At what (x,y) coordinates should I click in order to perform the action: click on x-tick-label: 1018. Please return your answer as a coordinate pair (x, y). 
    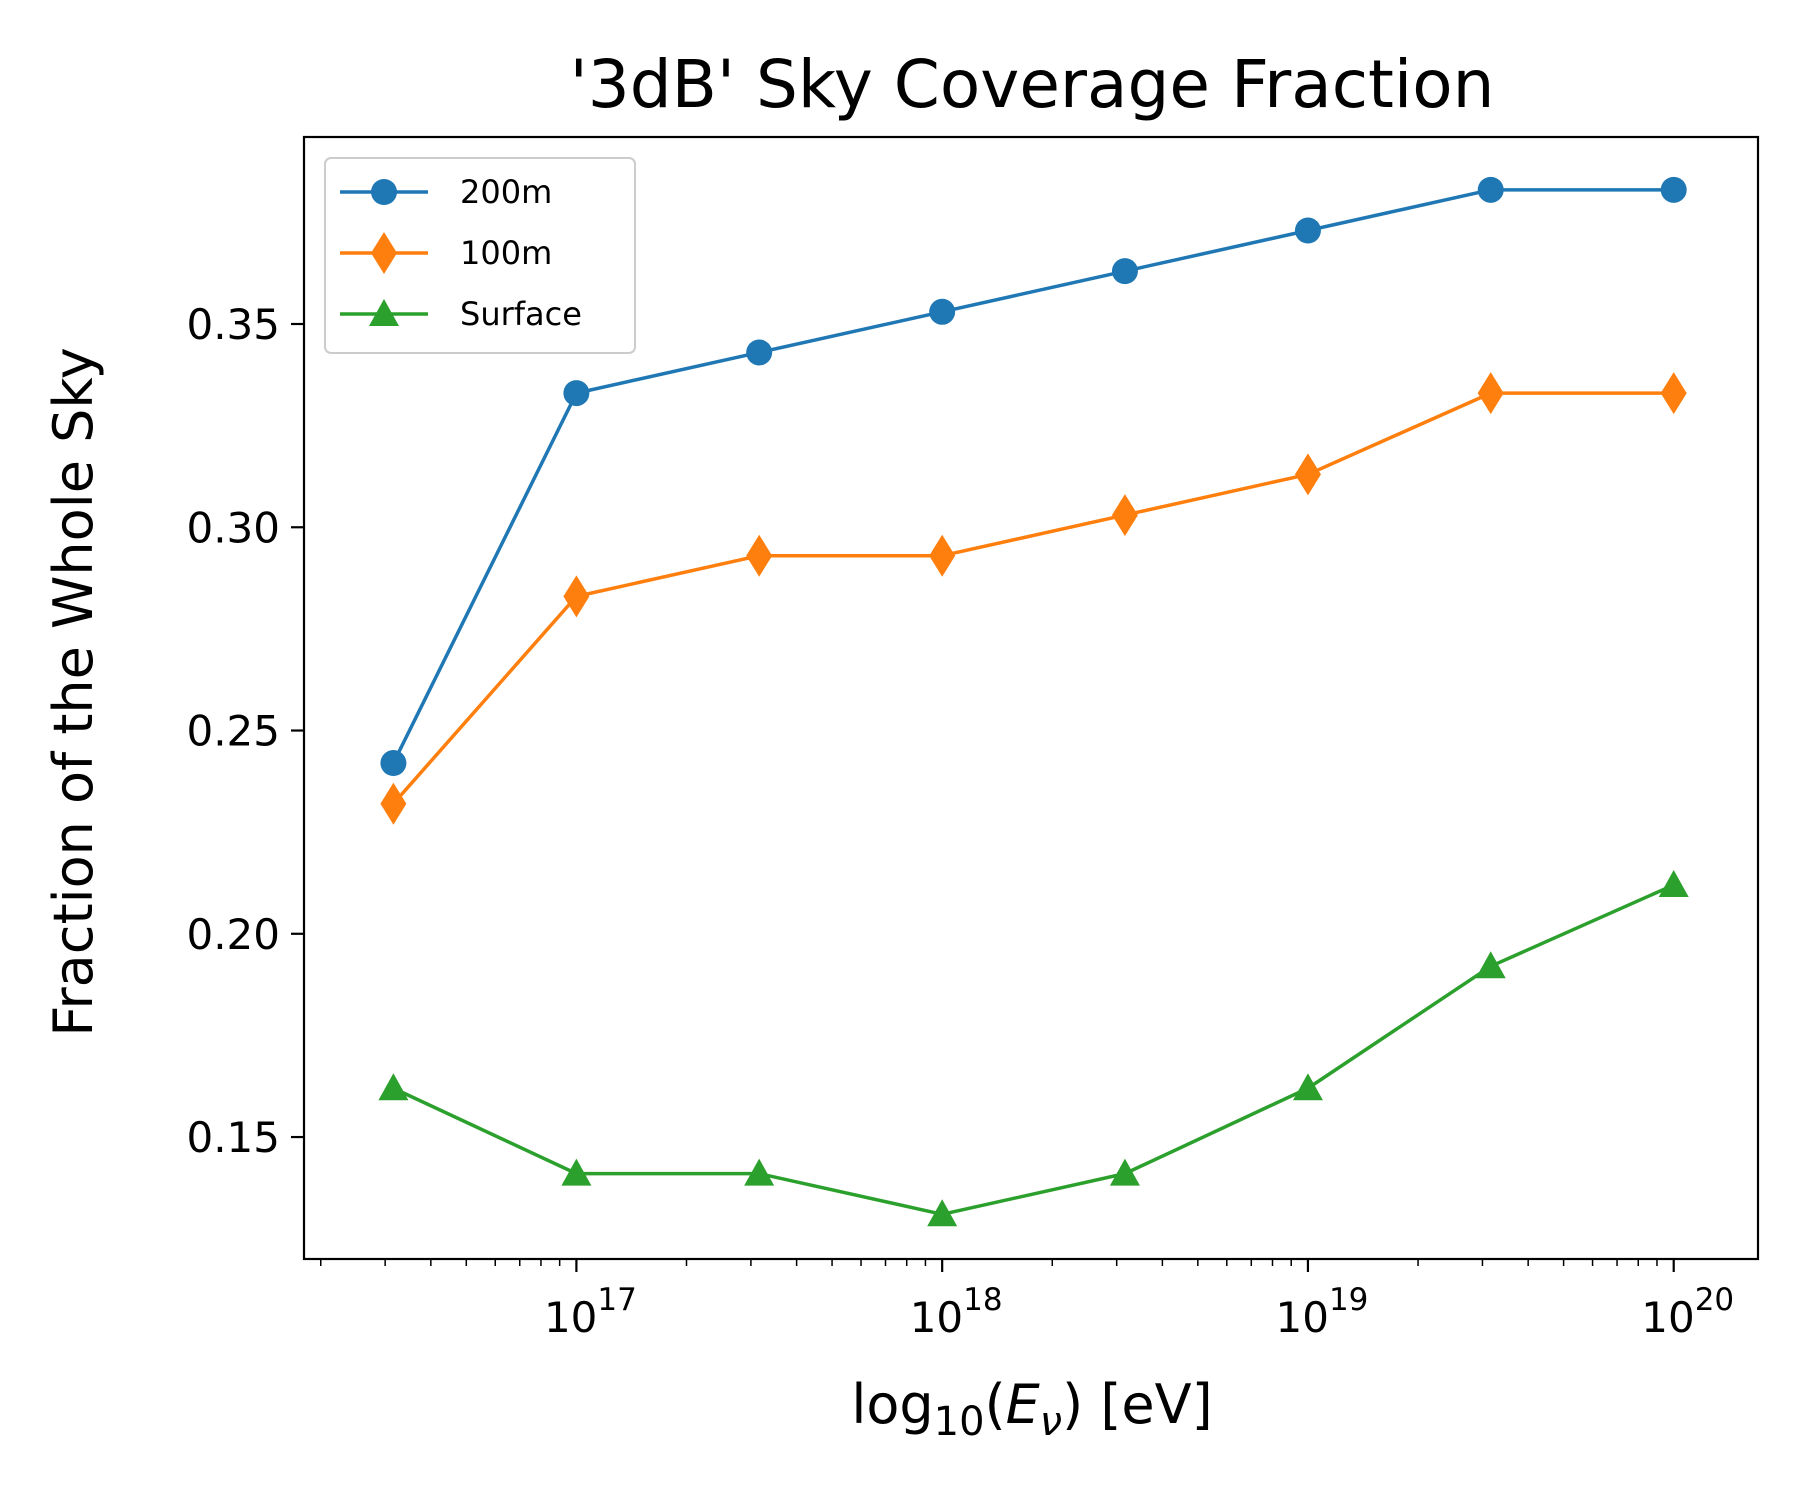
    Looking at the image, I should click on (956, 1312).